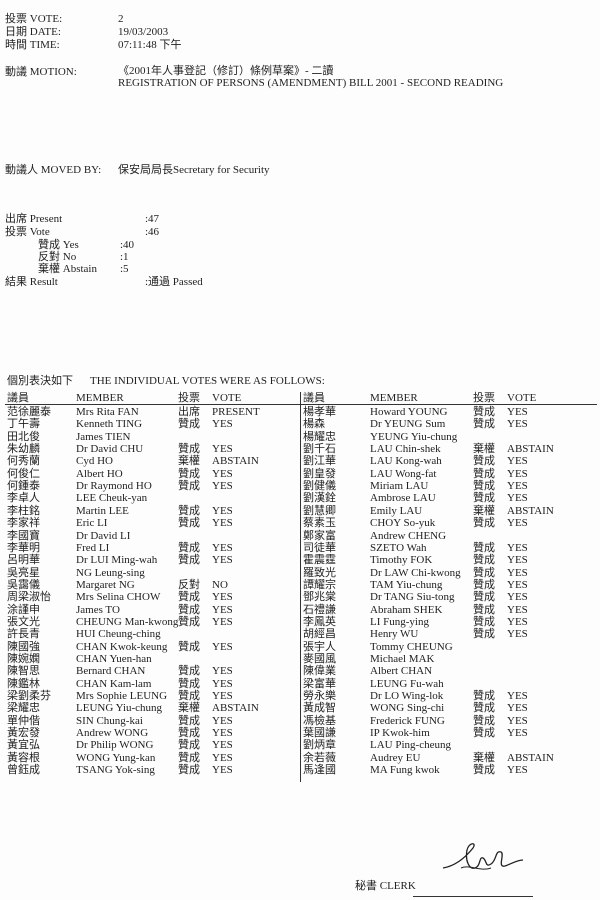 Image resolution: width=600 pixels, height=900 pixels. I want to click on signature-icon, so click(483, 856).